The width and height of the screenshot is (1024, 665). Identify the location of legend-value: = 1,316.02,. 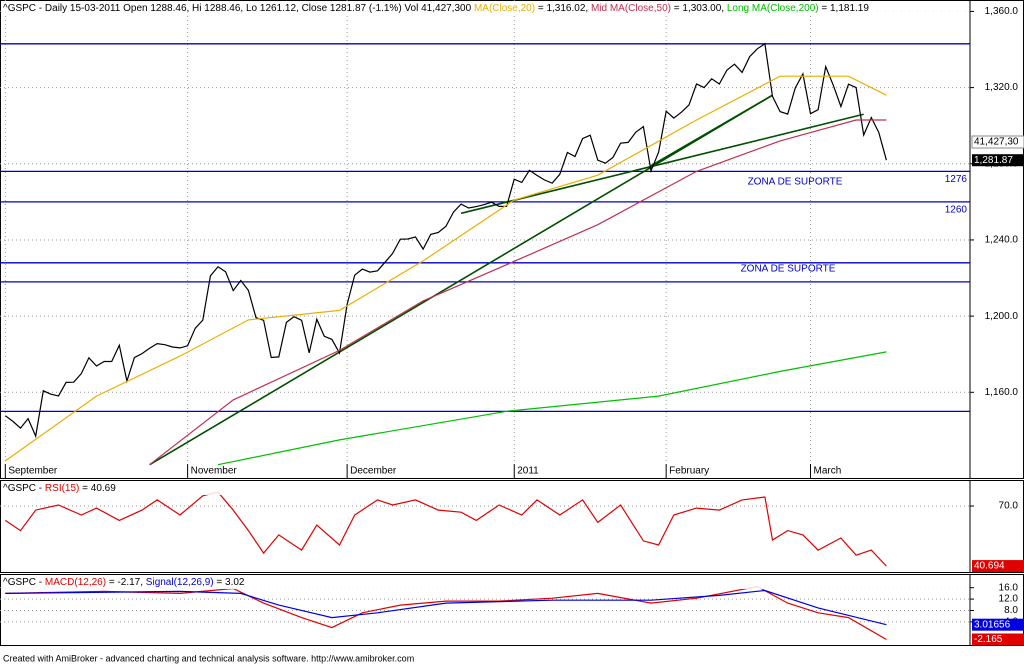
(564, 8).